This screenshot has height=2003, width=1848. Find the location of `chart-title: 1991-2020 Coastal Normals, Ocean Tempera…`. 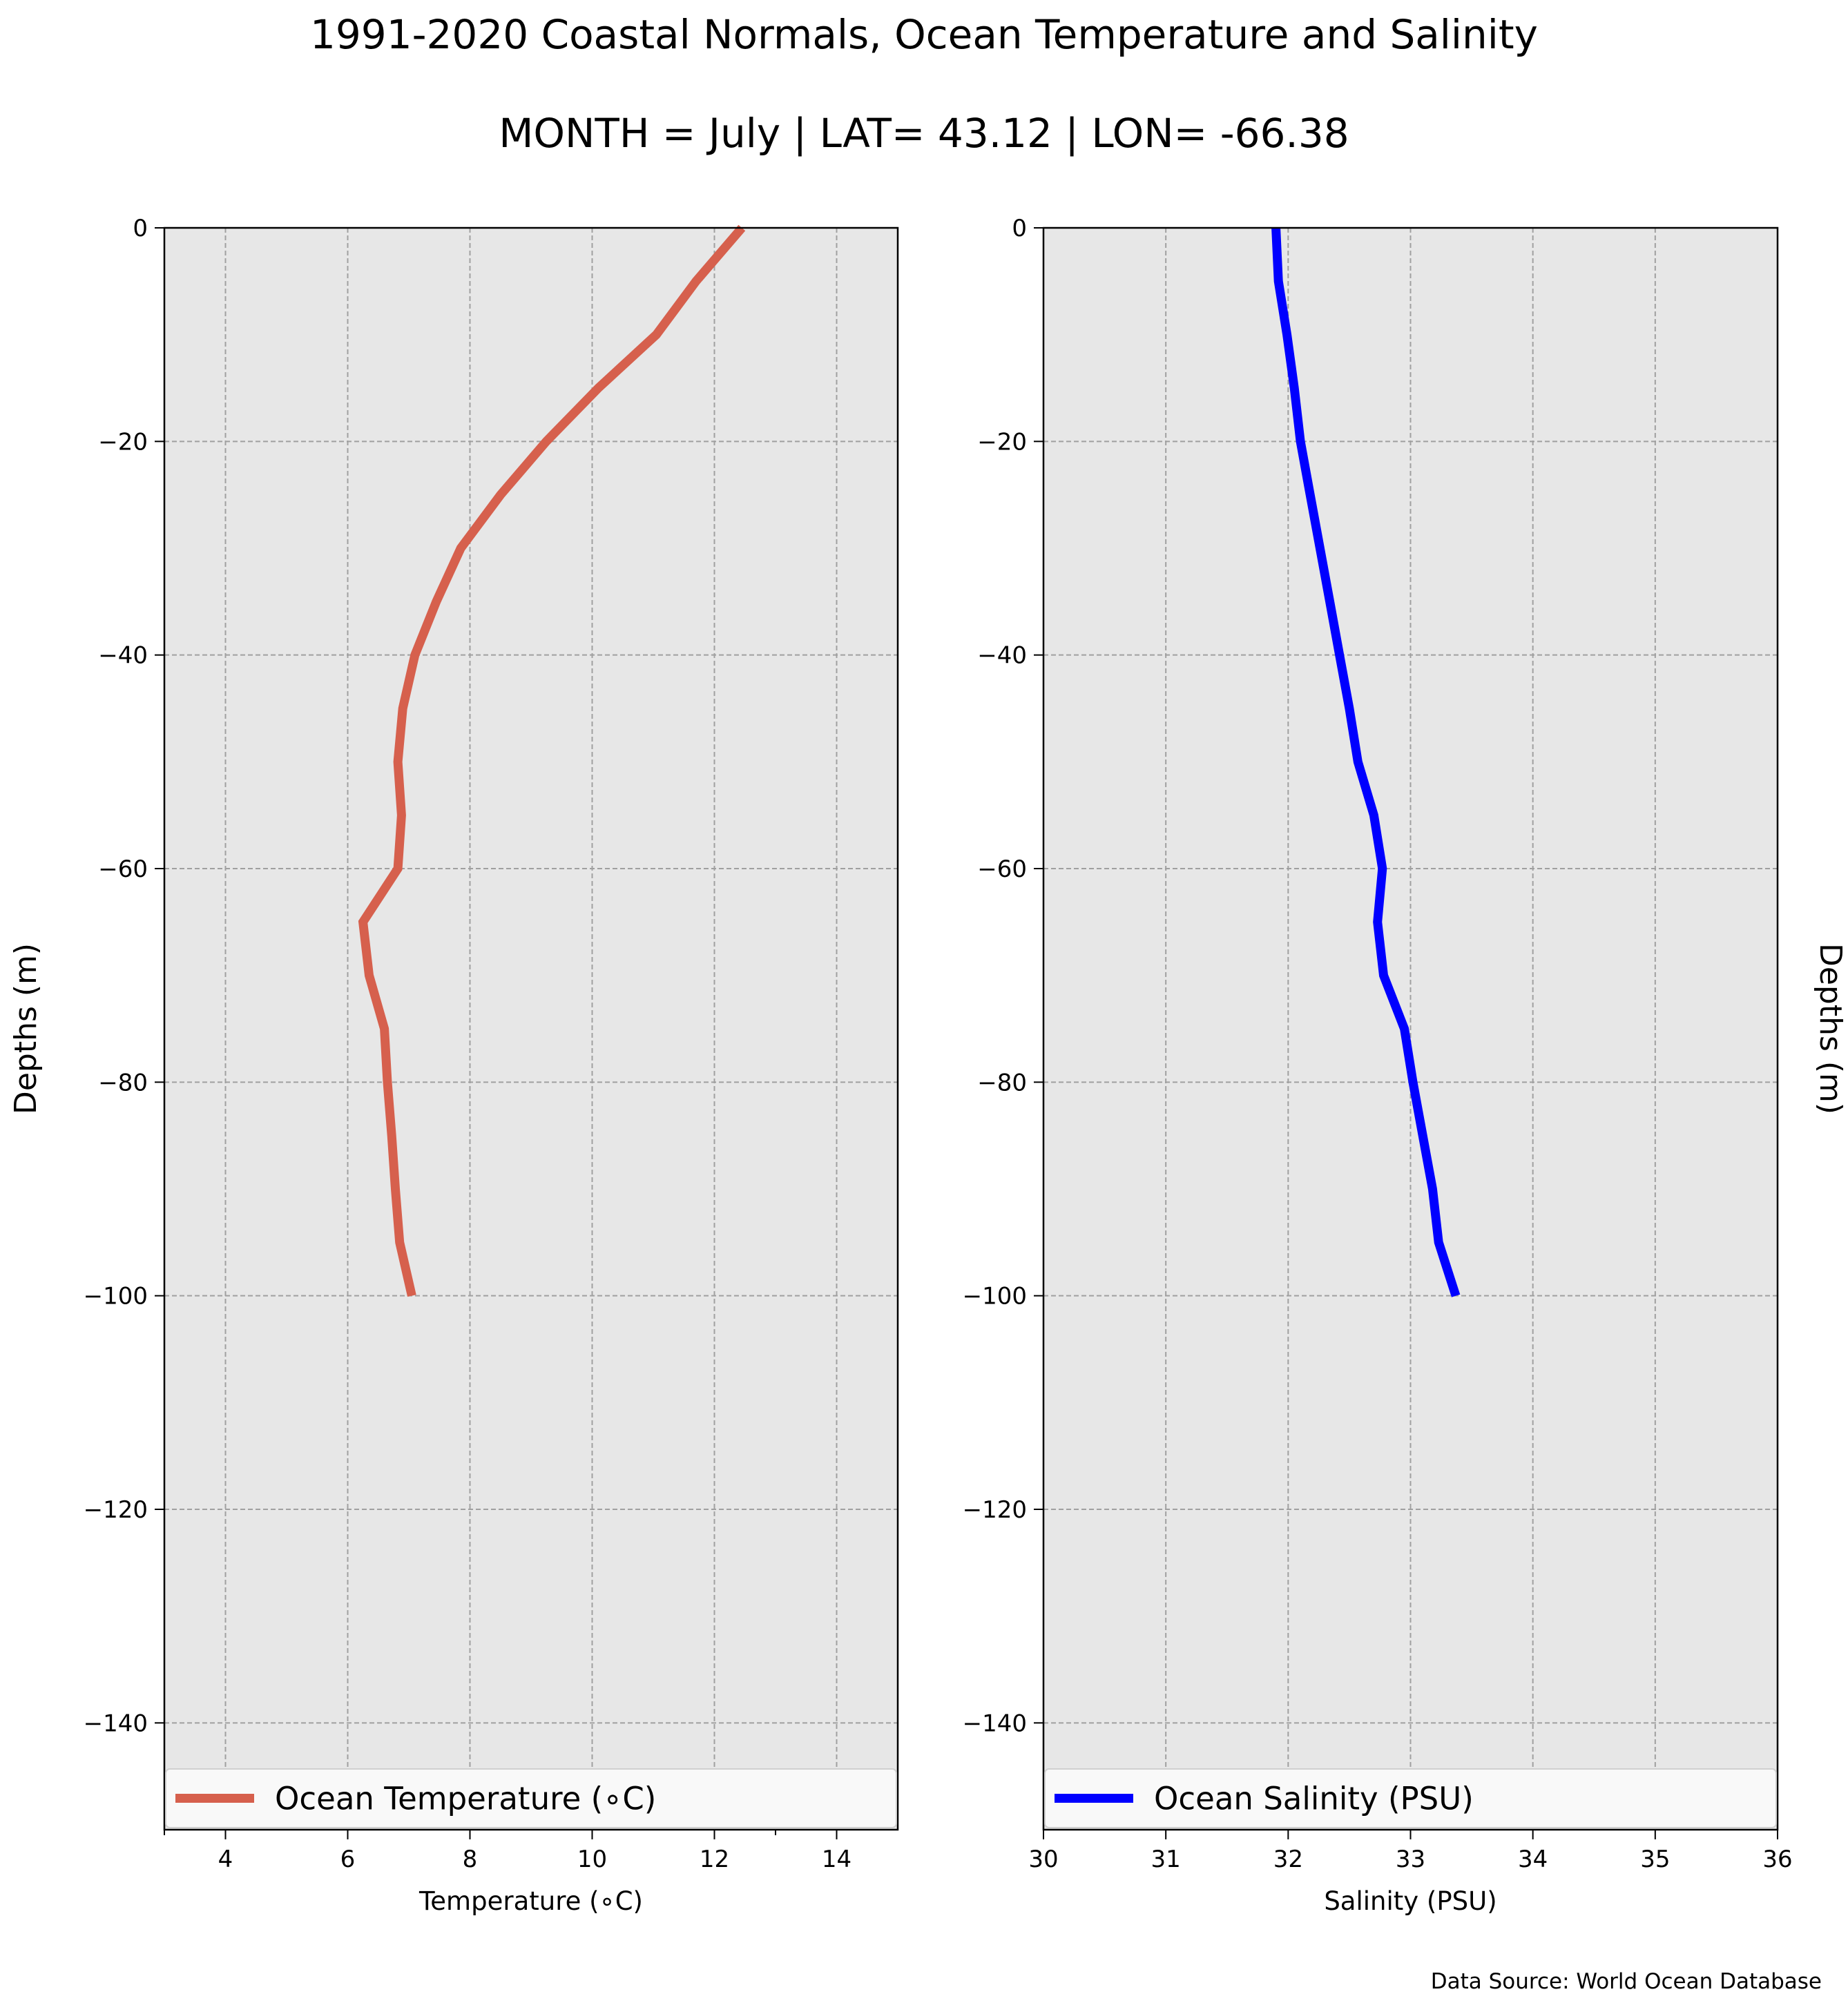

chart-title: 1991-2020 Coastal Normals, Ocean Tempera… is located at coordinates (924, 34).